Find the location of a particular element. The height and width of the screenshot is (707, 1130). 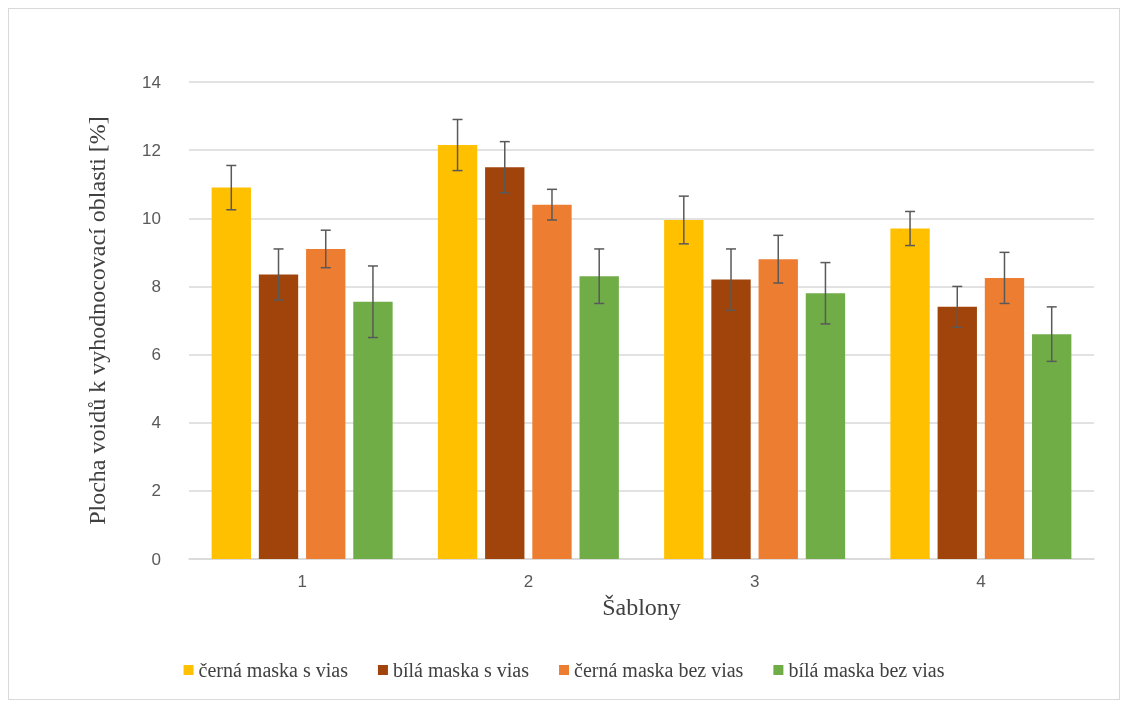

y-axis-title: Plocha voidů k vyhodnocovací oblasti [%] is located at coordinates (97, 320).